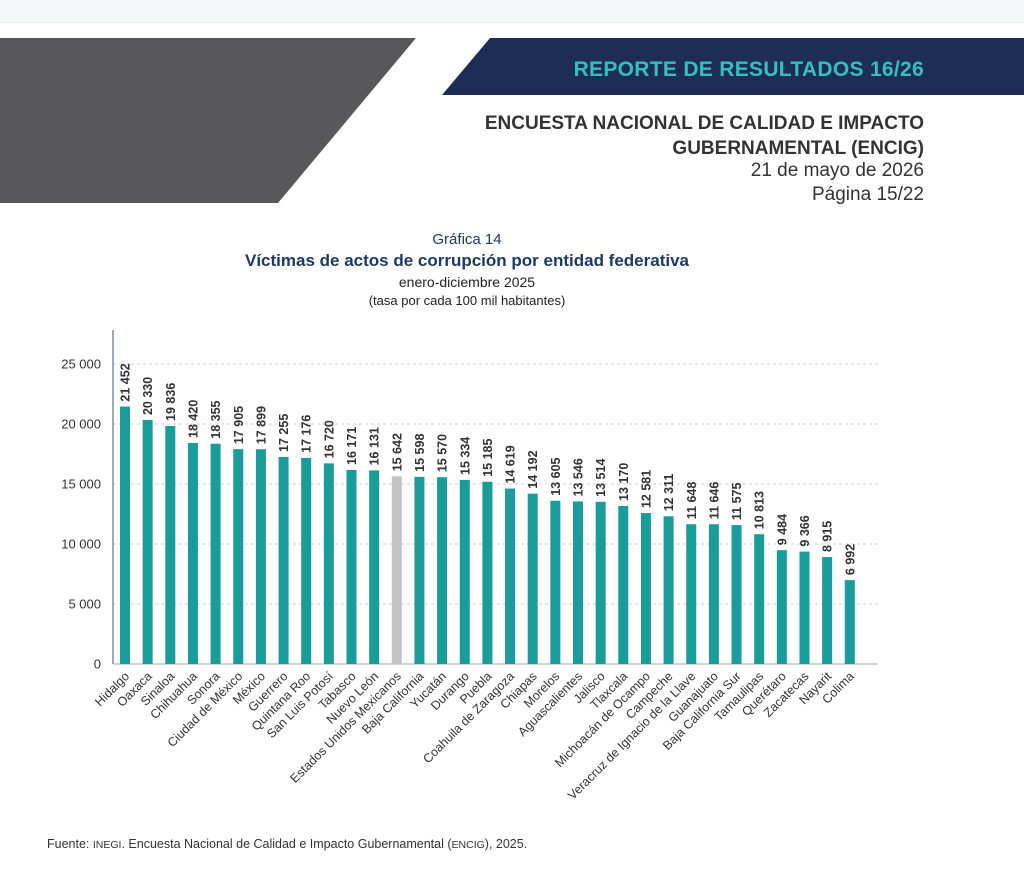  What do you see at coordinates (533, 469) in the screenshot?
I see `bar-value-label: 14 192` at bounding box center [533, 469].